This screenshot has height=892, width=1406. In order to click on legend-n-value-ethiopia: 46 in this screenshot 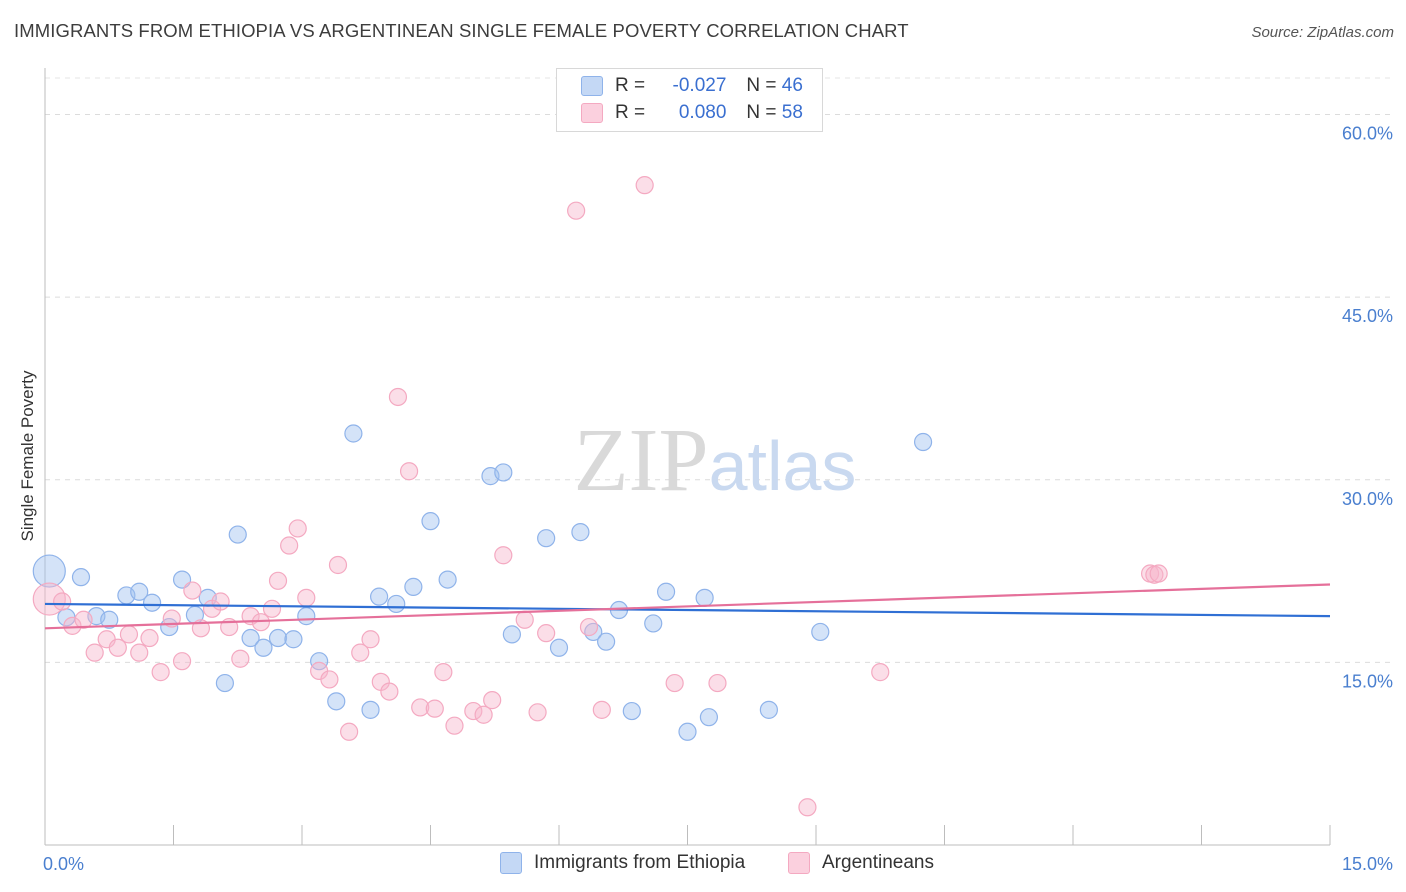, I will do `click(792, 85)`.